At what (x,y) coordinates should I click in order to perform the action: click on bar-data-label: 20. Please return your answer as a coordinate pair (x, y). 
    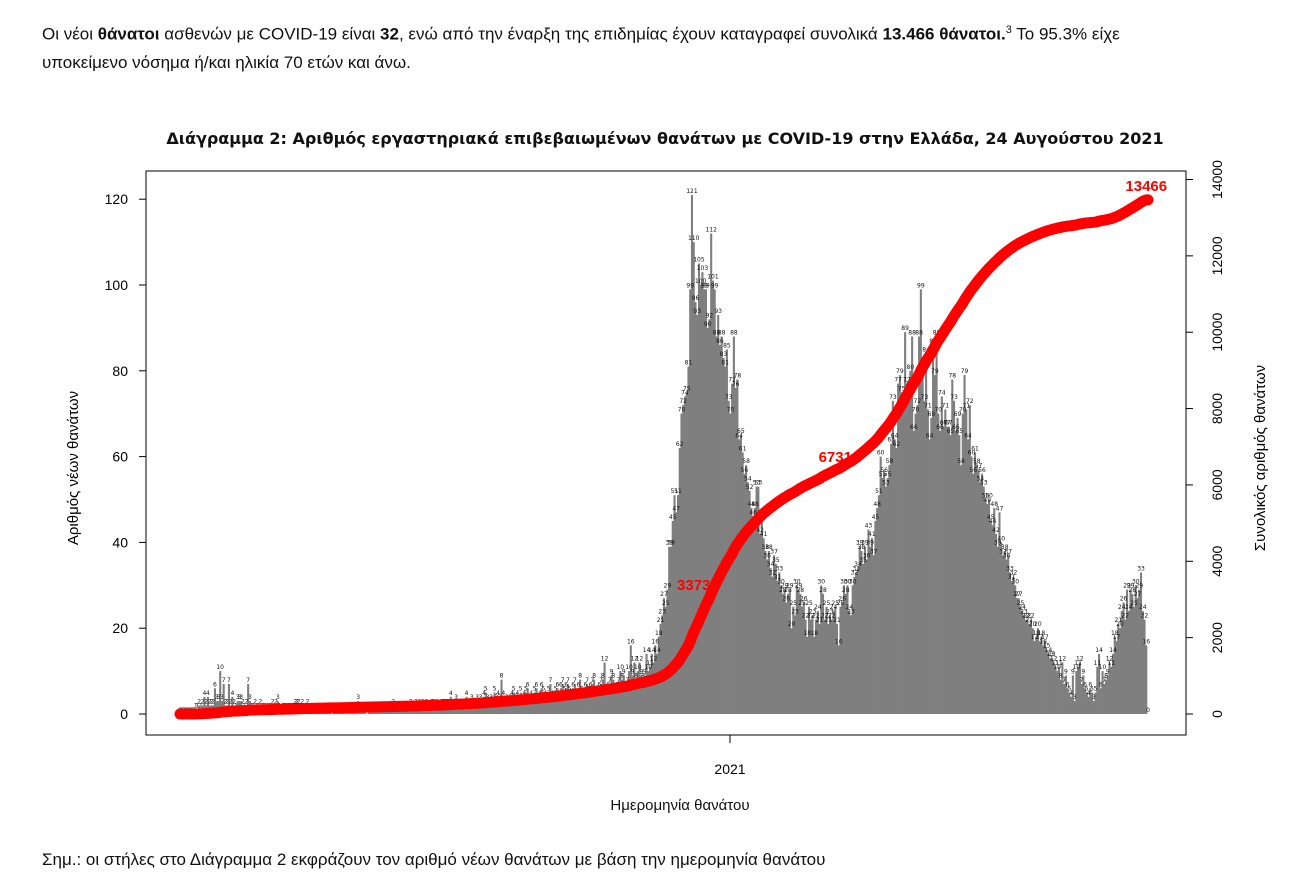
    Looking at the image, I should click on (1120, 624).